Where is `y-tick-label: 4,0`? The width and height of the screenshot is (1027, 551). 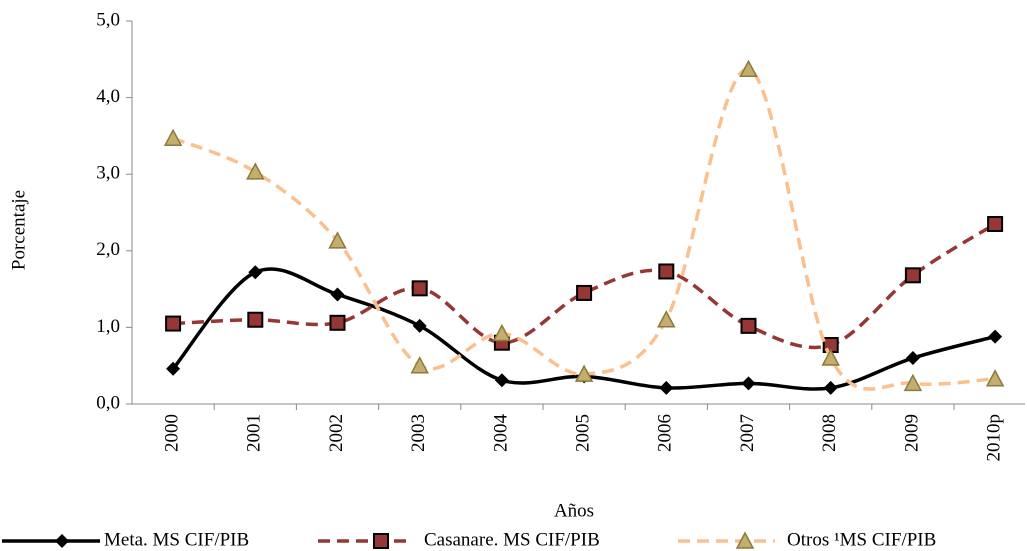 y-tick-label: 4,0 is located at coordinates (108, 96).